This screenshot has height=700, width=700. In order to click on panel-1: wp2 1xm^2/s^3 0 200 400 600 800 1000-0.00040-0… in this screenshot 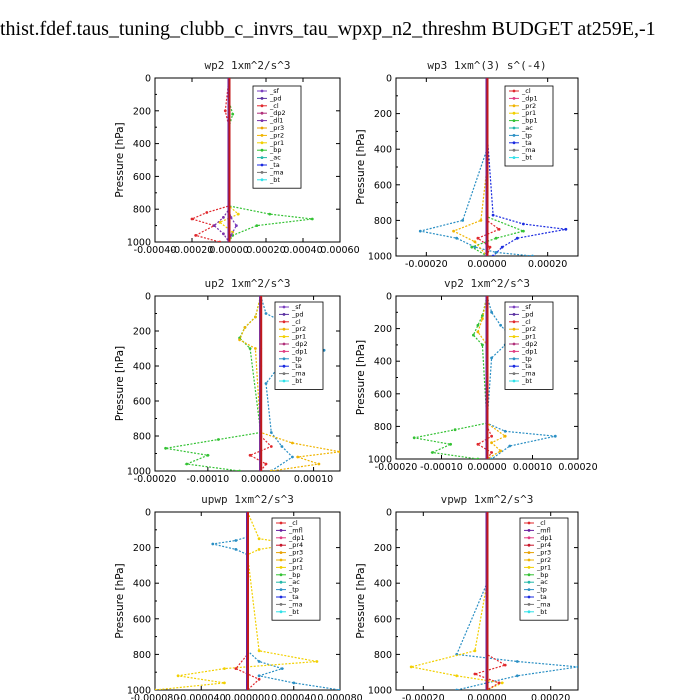, I will do `click(237, 157)`.